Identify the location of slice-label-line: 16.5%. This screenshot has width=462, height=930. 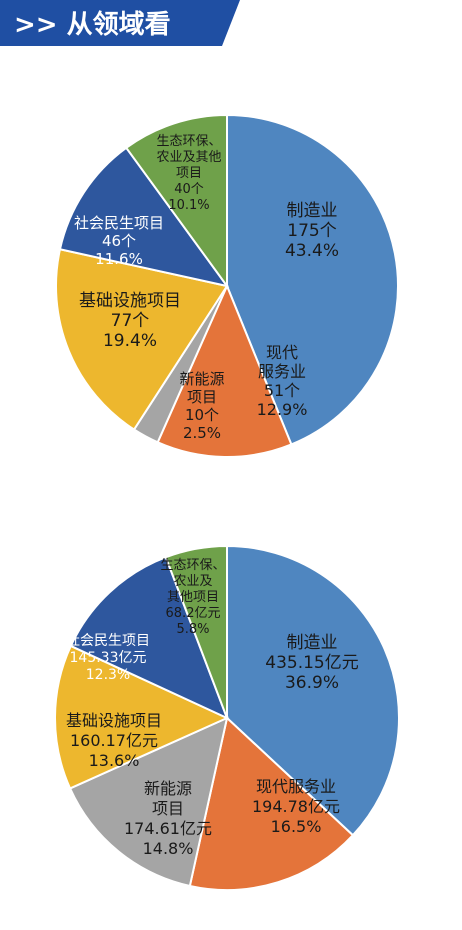
(296, 826).